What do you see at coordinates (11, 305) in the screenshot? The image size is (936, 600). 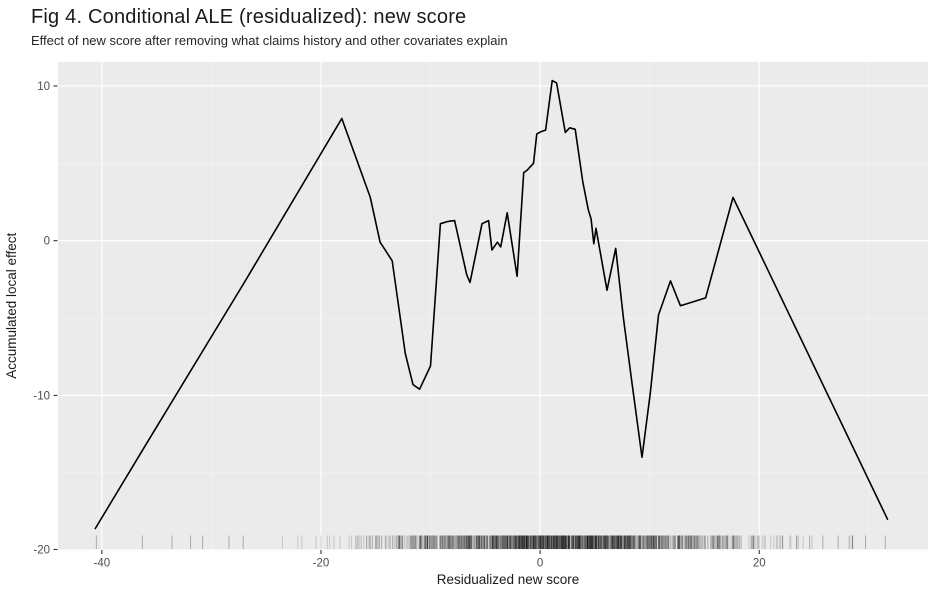 I see `y-axis-title: Accumulated local effect` at bounding box center [11, 305].